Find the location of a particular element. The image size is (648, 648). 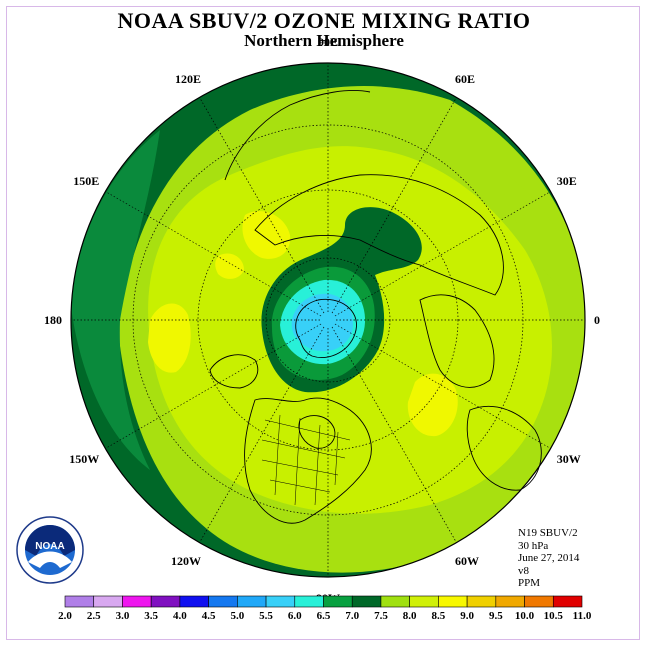

coast-north-america is located at coordinates (308, 460).